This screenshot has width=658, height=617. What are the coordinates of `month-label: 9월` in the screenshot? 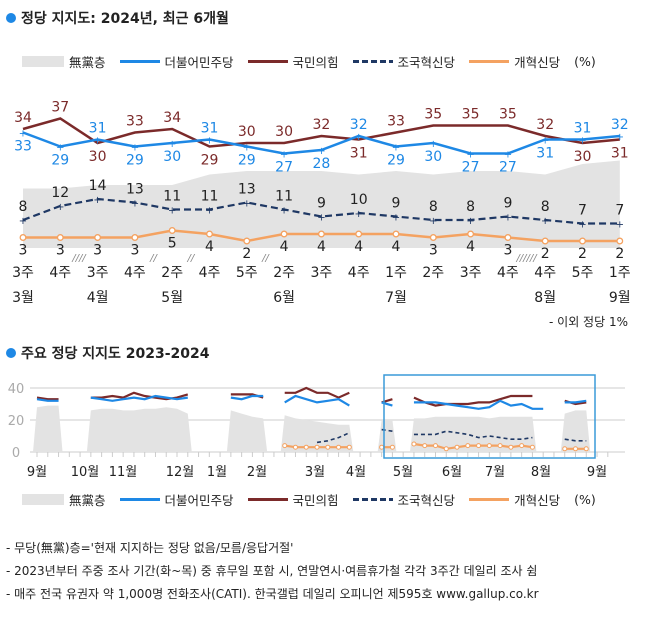 It's located at (37, 472).